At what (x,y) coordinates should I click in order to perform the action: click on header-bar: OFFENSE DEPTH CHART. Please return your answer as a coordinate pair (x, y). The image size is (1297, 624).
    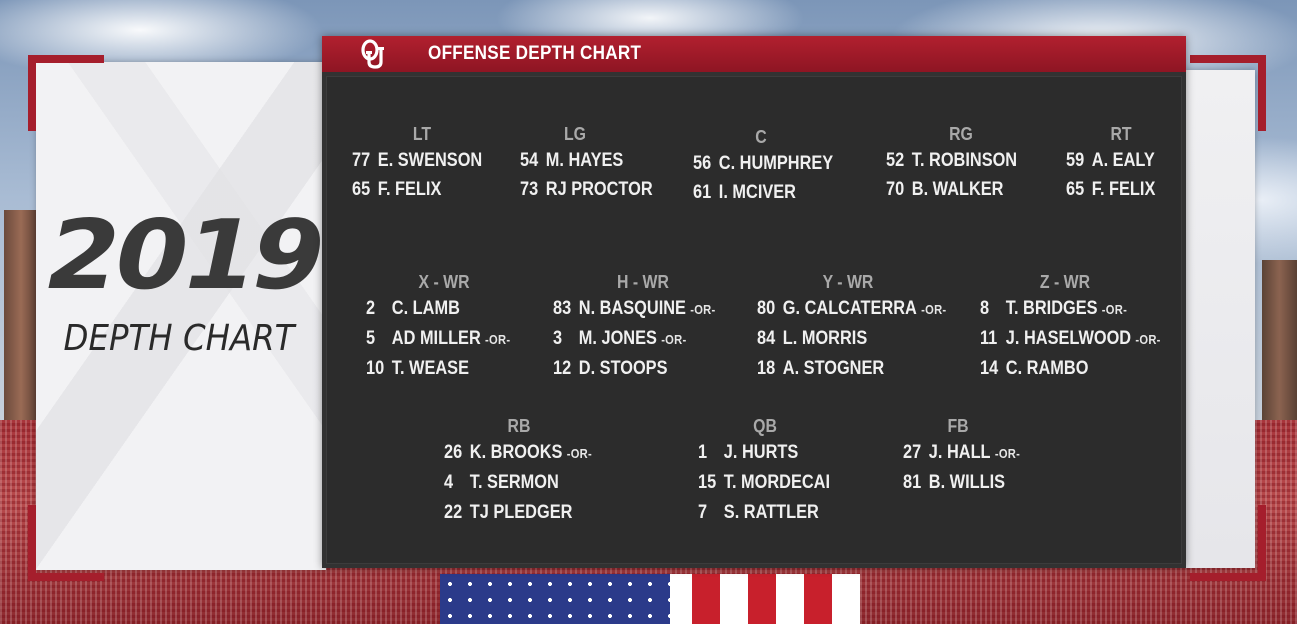
    Looking at the image, I should click on (754, 54).